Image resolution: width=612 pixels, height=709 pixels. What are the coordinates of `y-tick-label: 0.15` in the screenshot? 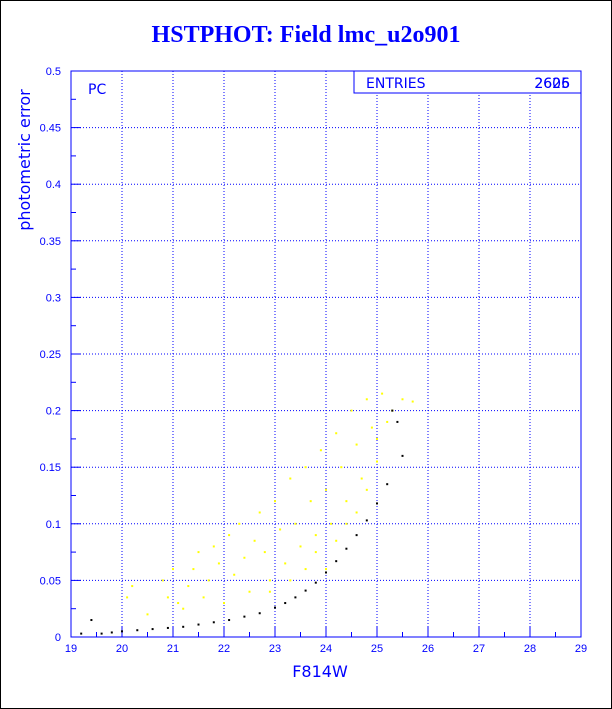 It's located at (50, 468).